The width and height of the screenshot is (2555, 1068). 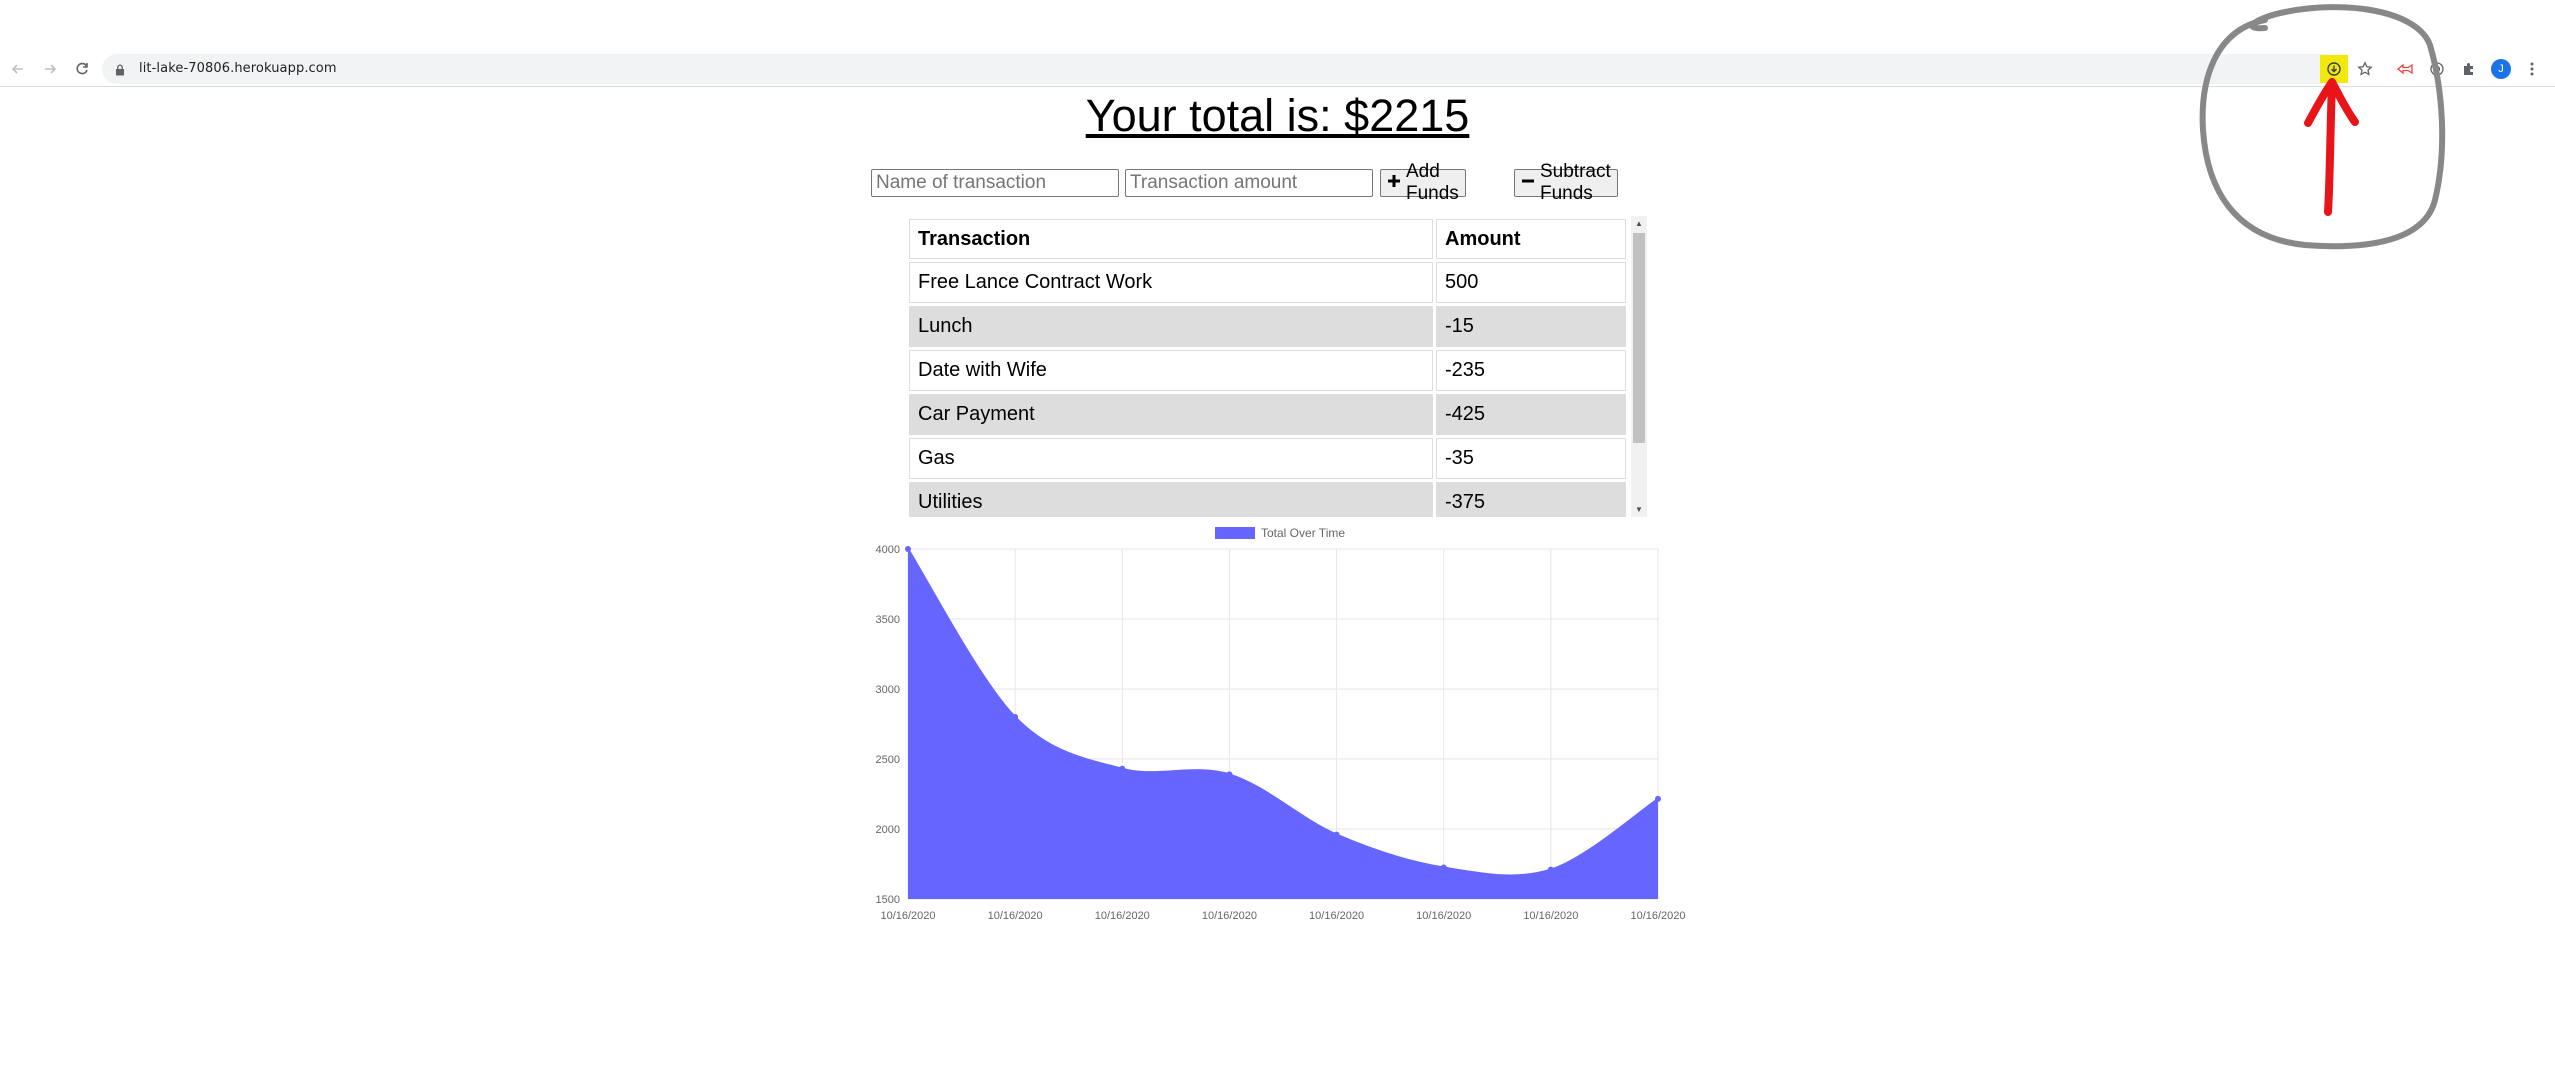 What do you see at coordinates (2405, 69) in the screenshot?
I see `extension-red-icon` at bounding box center [2405, 69].